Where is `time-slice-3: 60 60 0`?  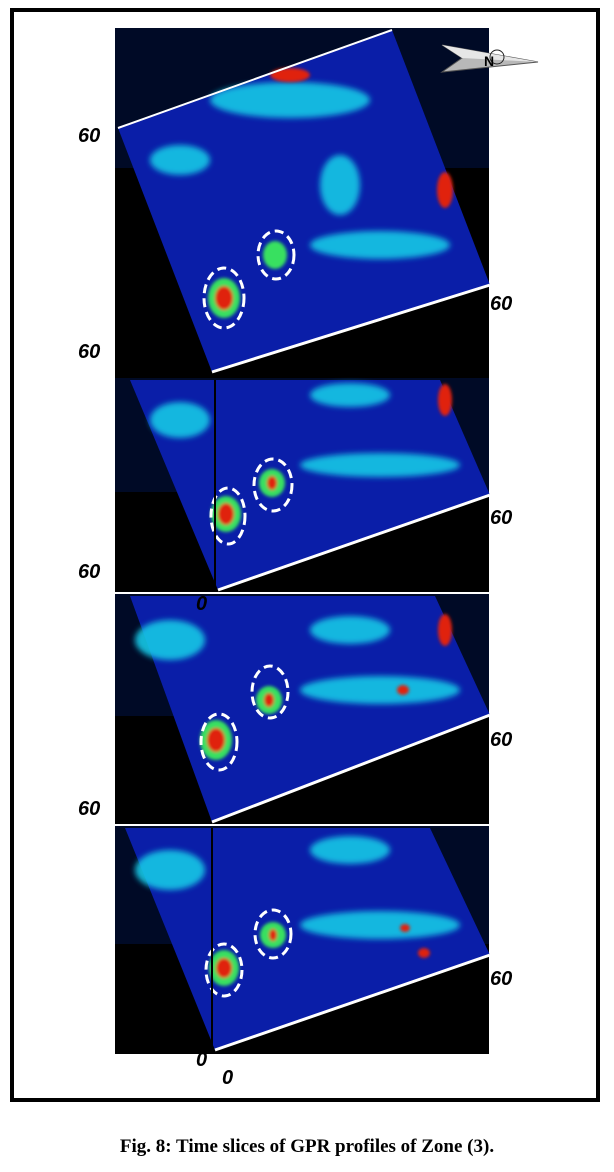 time-slice-3: 60 60 0 is located at coordinates (295, 708).